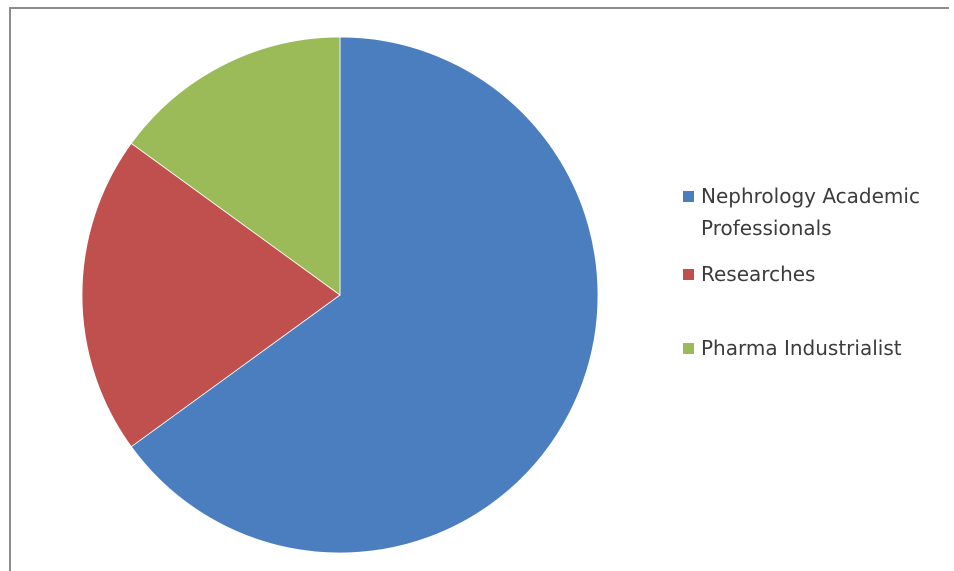 Image resolution: width=954 pixels, height=571 pixels. What do you see at coordinates (235, 166) in the screenshot?
I see `pie-slice-pharma-industrialist` at bounding box center [235, 166].